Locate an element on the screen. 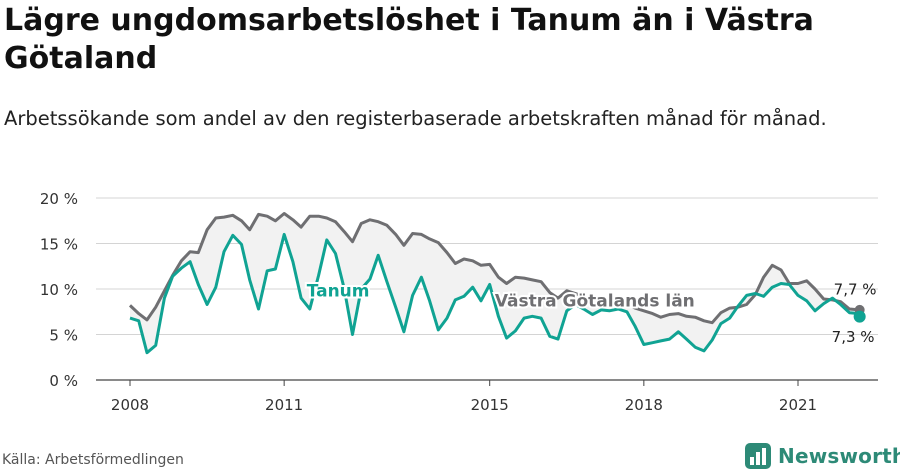 This screenshot has height=474, width=900. source-note: Källa: Arbetsförmedlingen is located at coordinates (93, 460).